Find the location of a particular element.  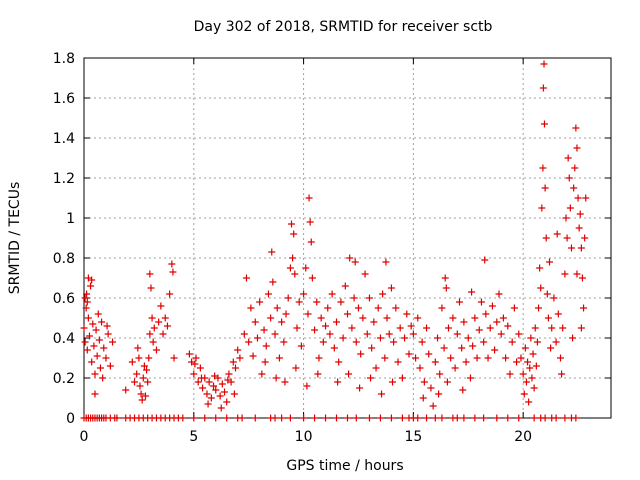

y-axis-label: SRMTID / TECUs is located at coordinates (15, 238).